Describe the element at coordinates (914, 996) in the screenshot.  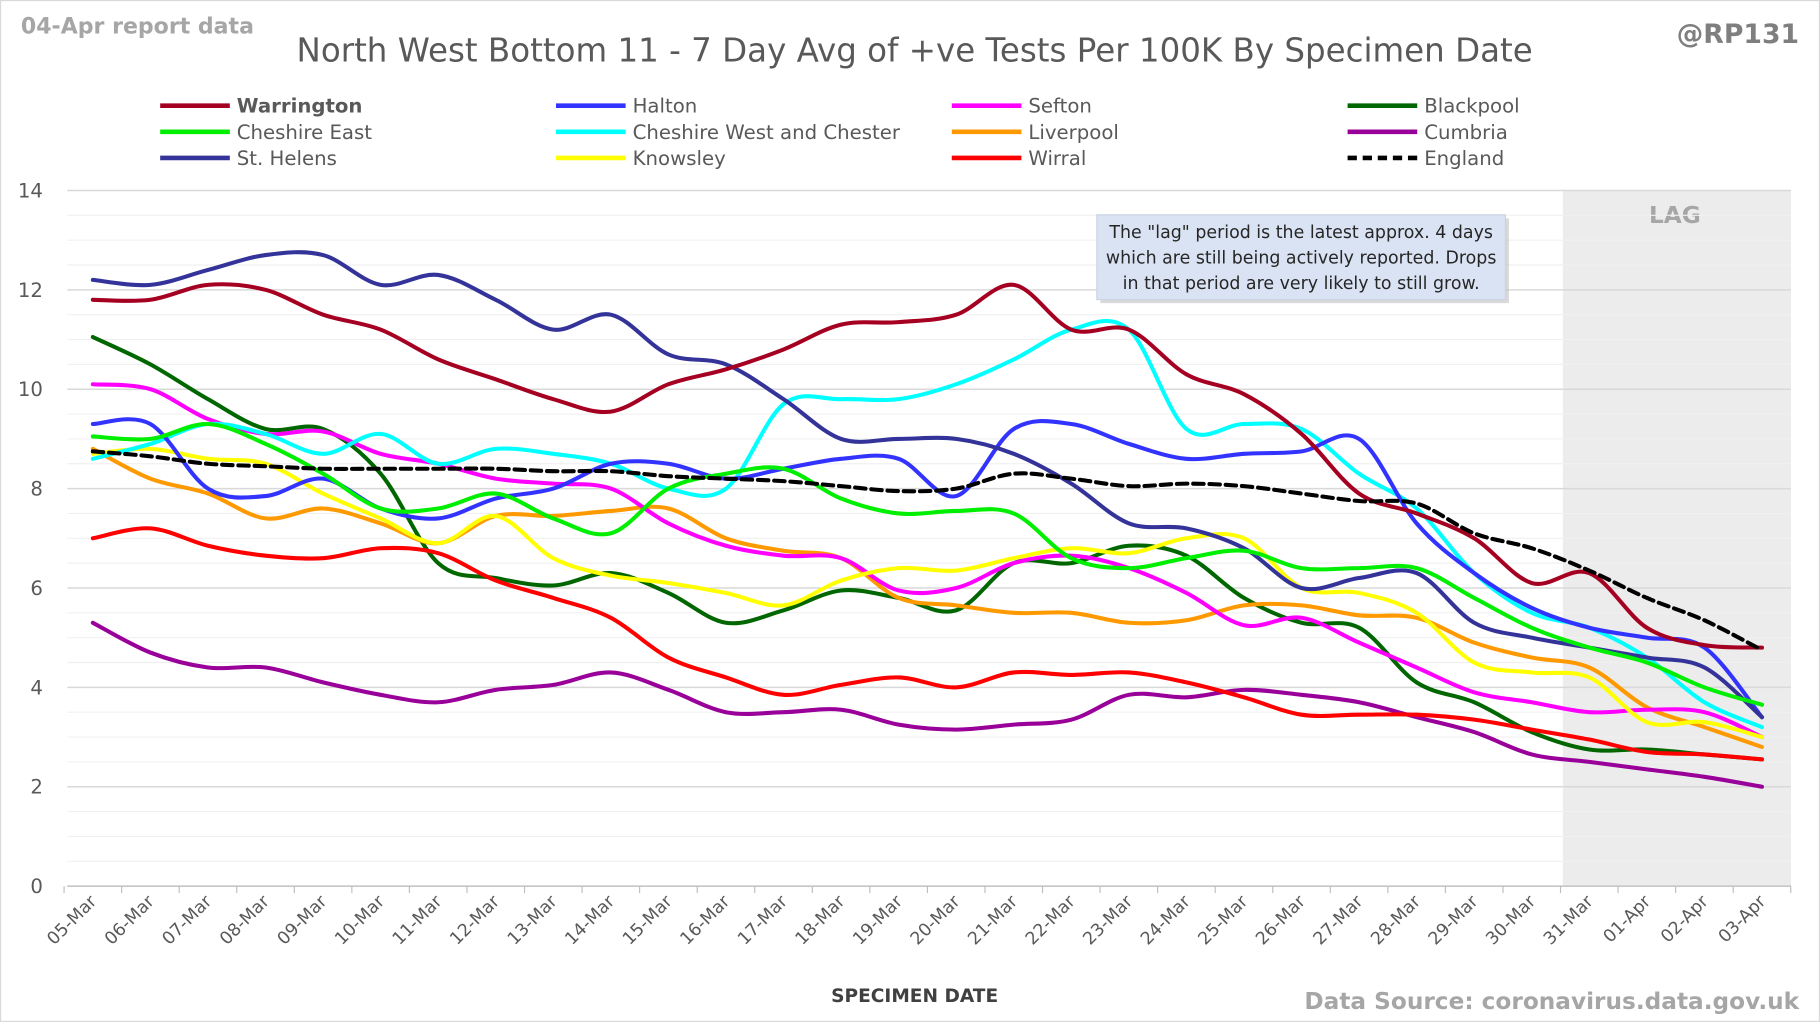
I see `x-axis-title: SPECIMEN DATE` at that location.